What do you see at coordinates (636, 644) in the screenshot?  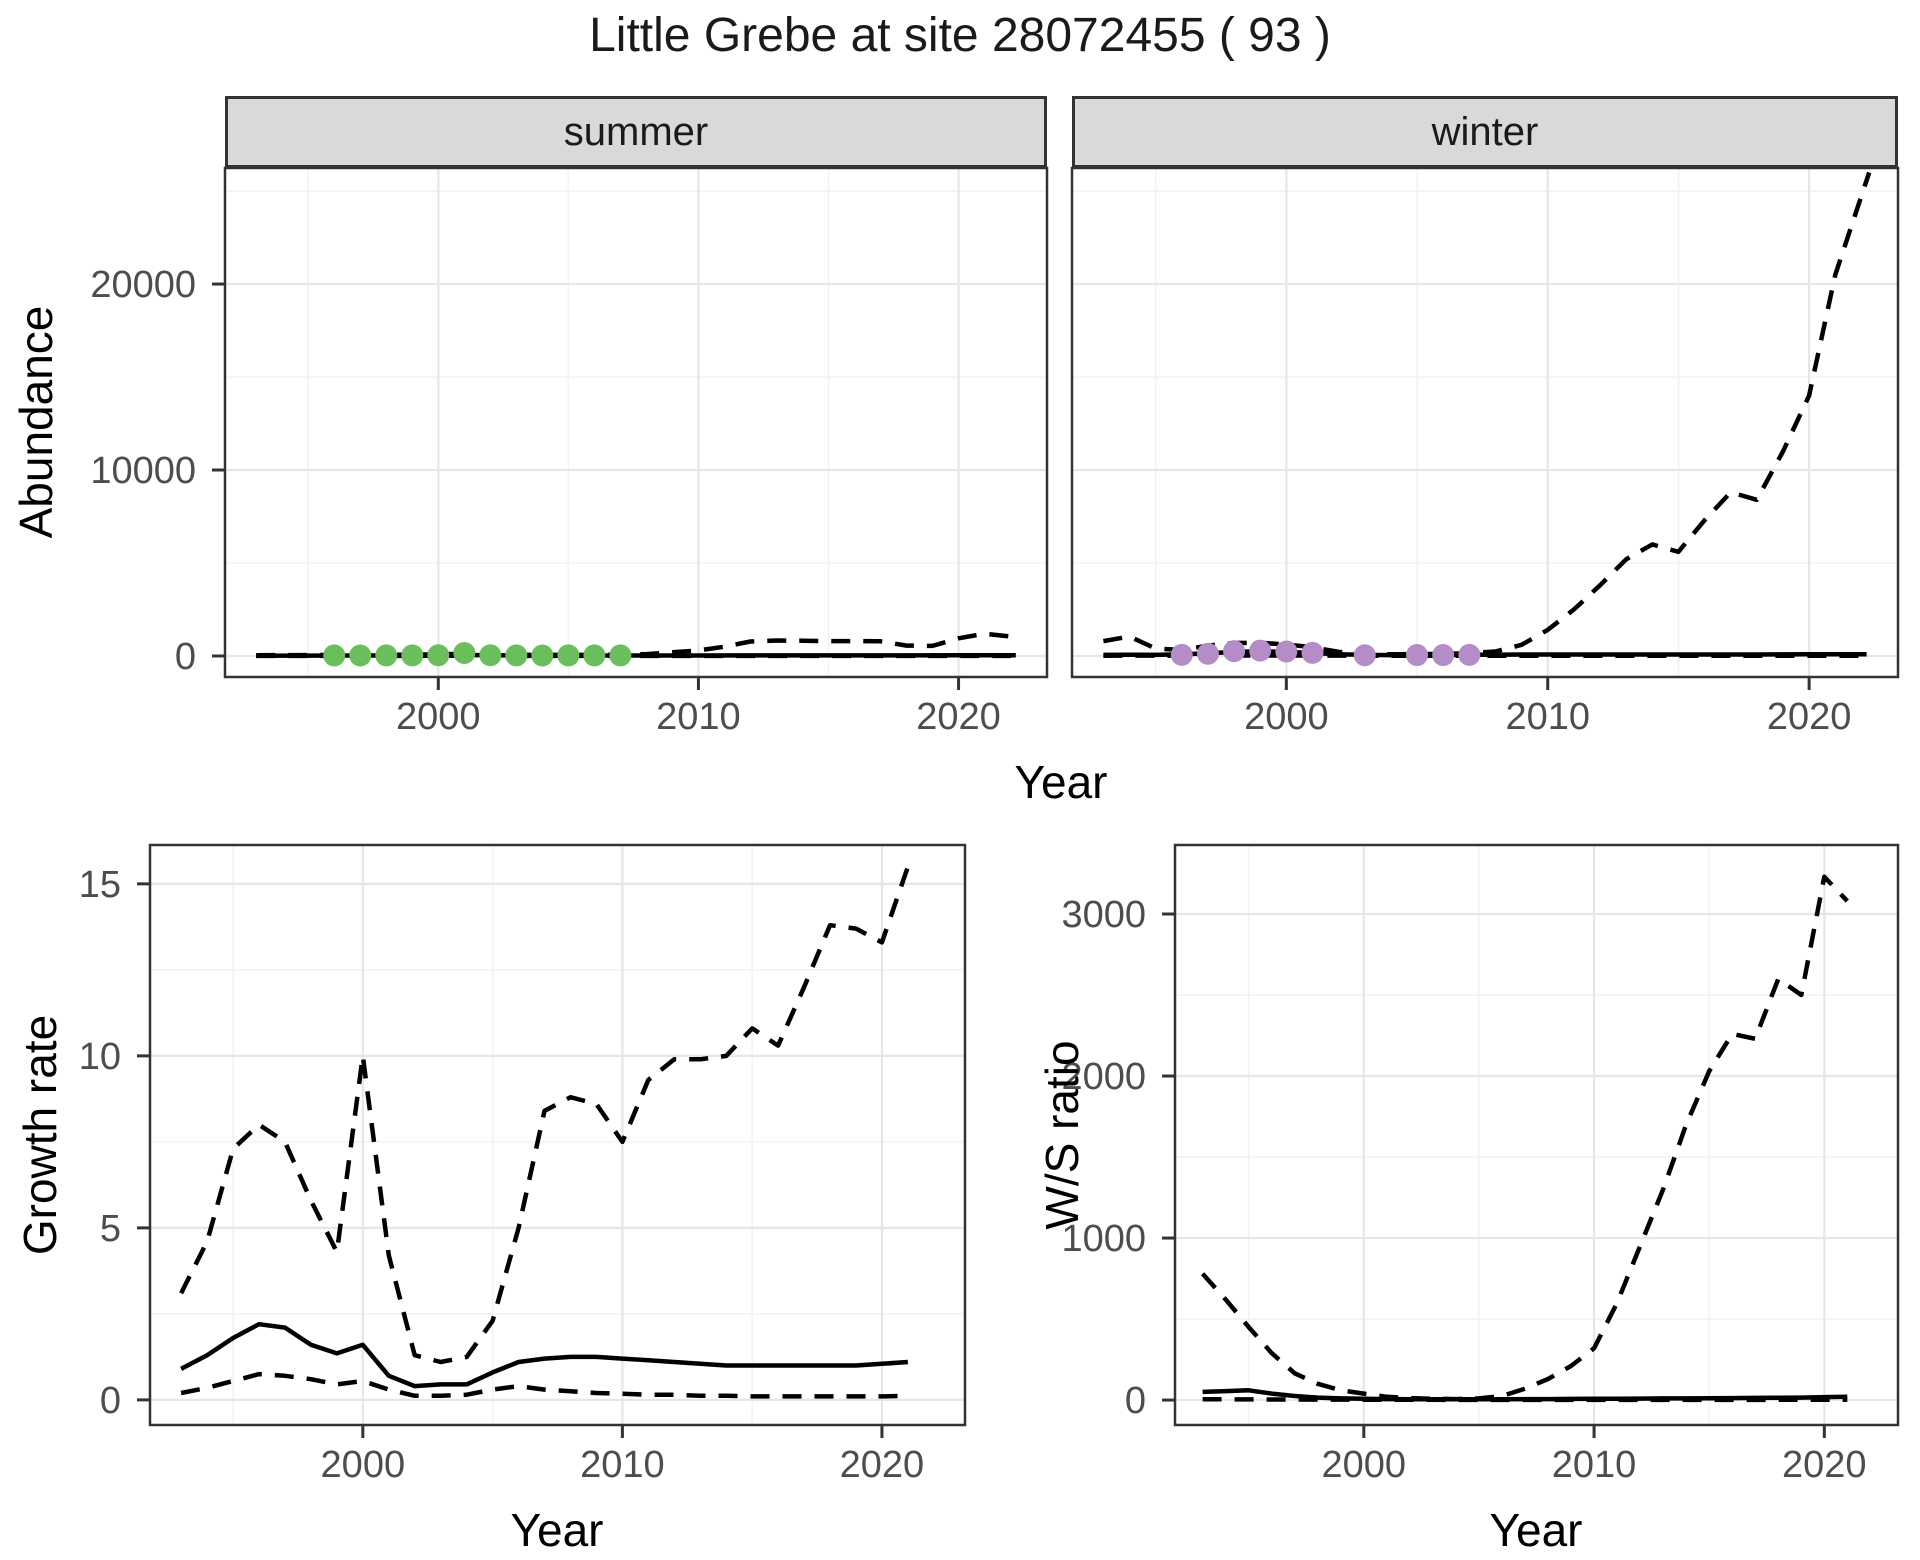 I see `series-abundance-summer-upper_ci` at bounding box center [636, 644].